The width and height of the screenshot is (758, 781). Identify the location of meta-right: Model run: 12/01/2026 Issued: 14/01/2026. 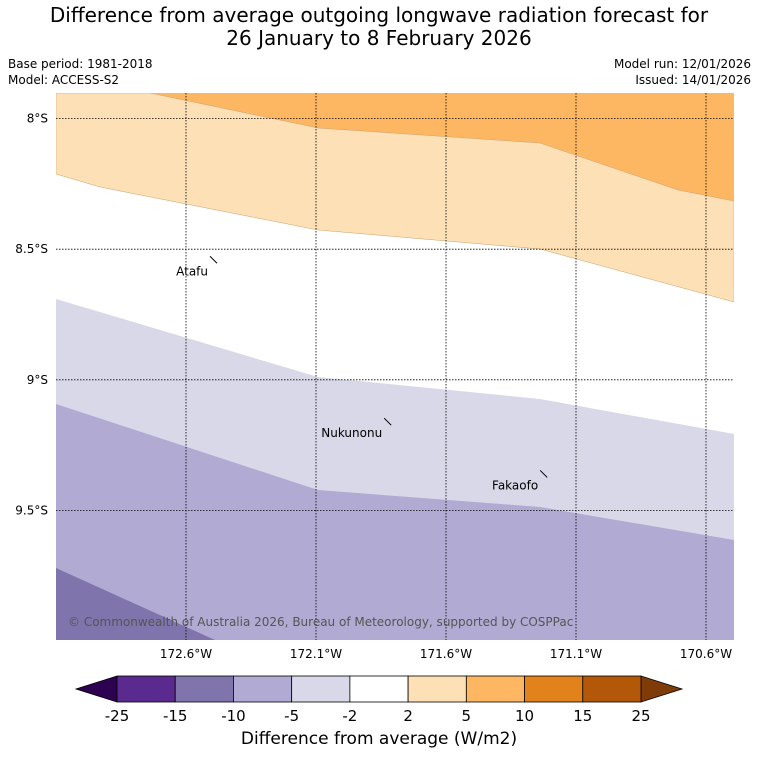
(682, 72).